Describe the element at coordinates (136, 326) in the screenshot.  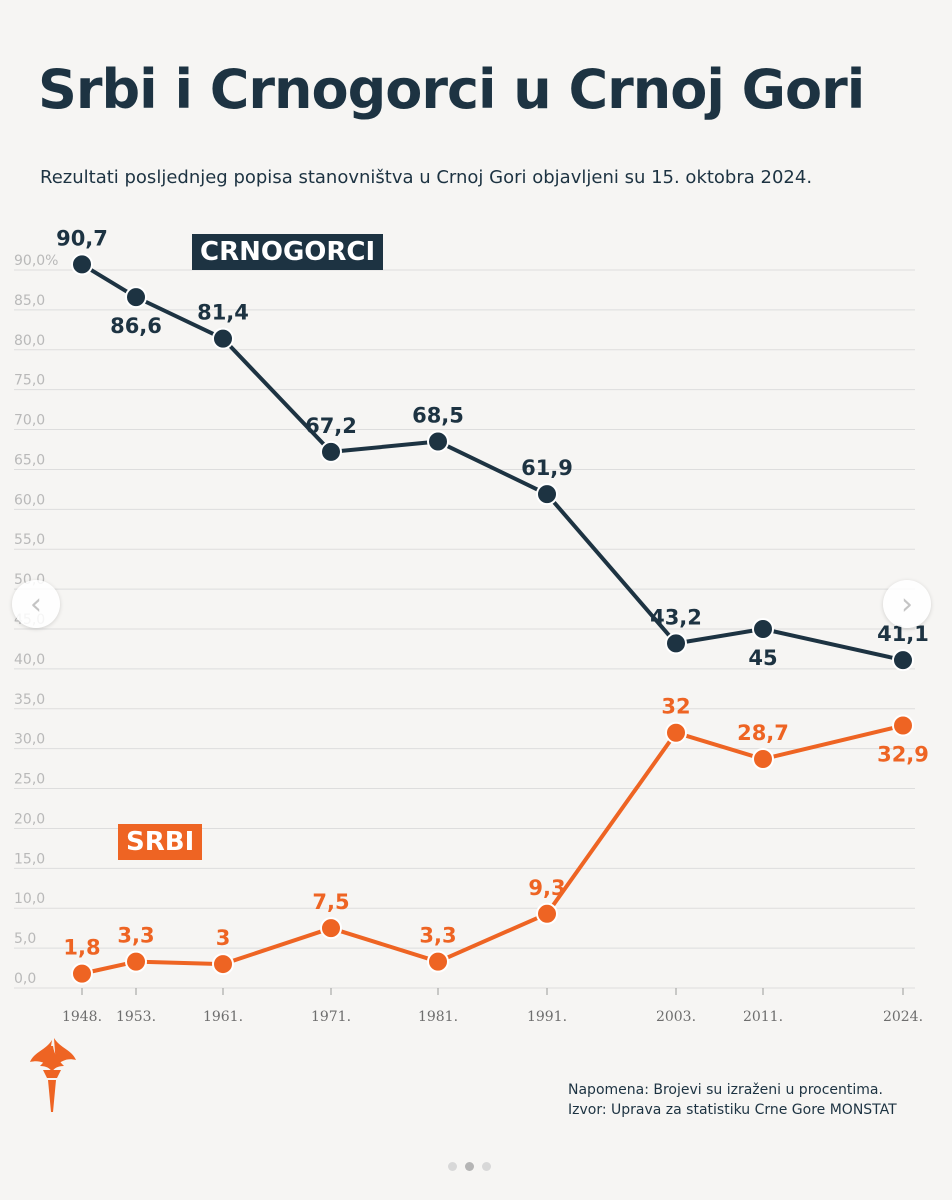
I see `data-label: 86,6` at that location.